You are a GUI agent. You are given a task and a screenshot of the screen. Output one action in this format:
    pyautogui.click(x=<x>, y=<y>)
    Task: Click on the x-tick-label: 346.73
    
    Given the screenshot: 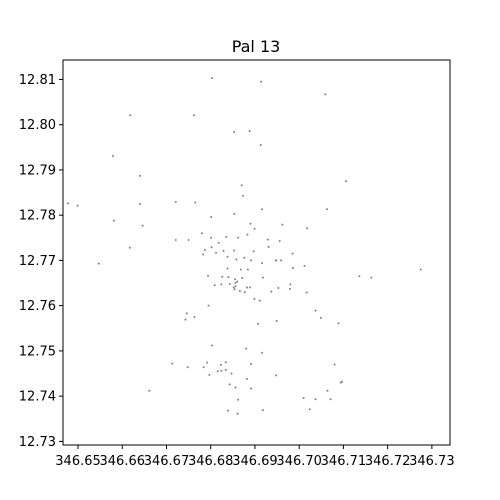 What is the action you would take?
    pyautogui.click(x=432, y=461)
    